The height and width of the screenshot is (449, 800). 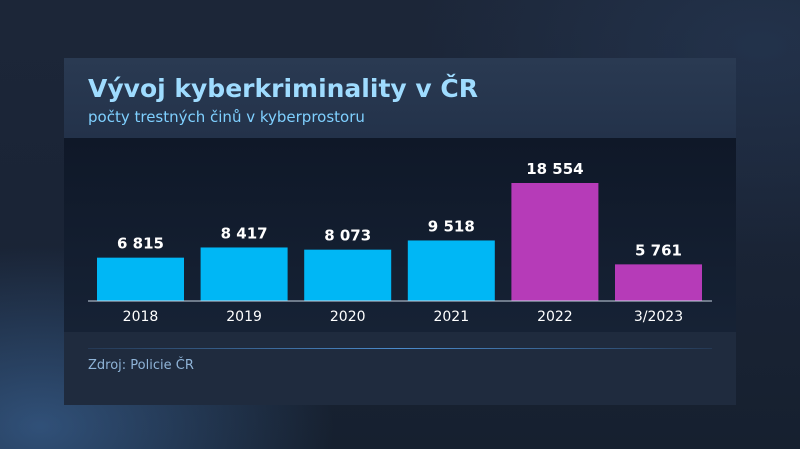 What do you see at coordinates (658, 282) in the screenshot?
I see `bar-3/2023` at bounding box center [658, 282].